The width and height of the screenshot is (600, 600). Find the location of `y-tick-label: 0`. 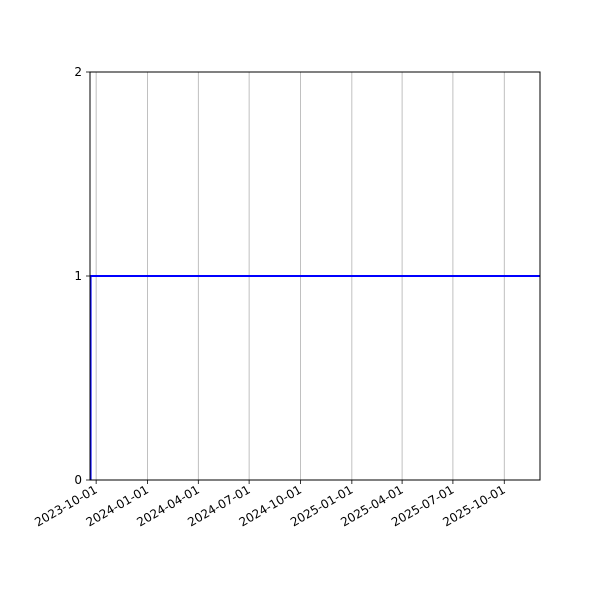

y-tick-label: 0 is located at coordinates (78, 480).